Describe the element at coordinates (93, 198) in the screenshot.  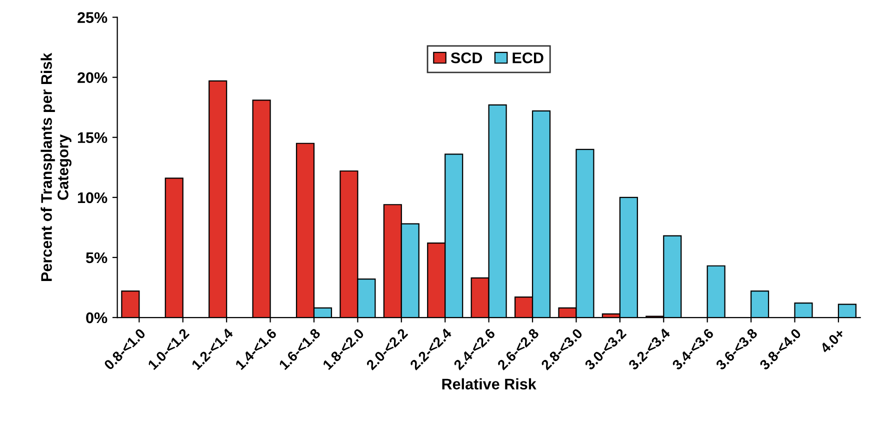
I see `y-tick-label: 10%` at that location.